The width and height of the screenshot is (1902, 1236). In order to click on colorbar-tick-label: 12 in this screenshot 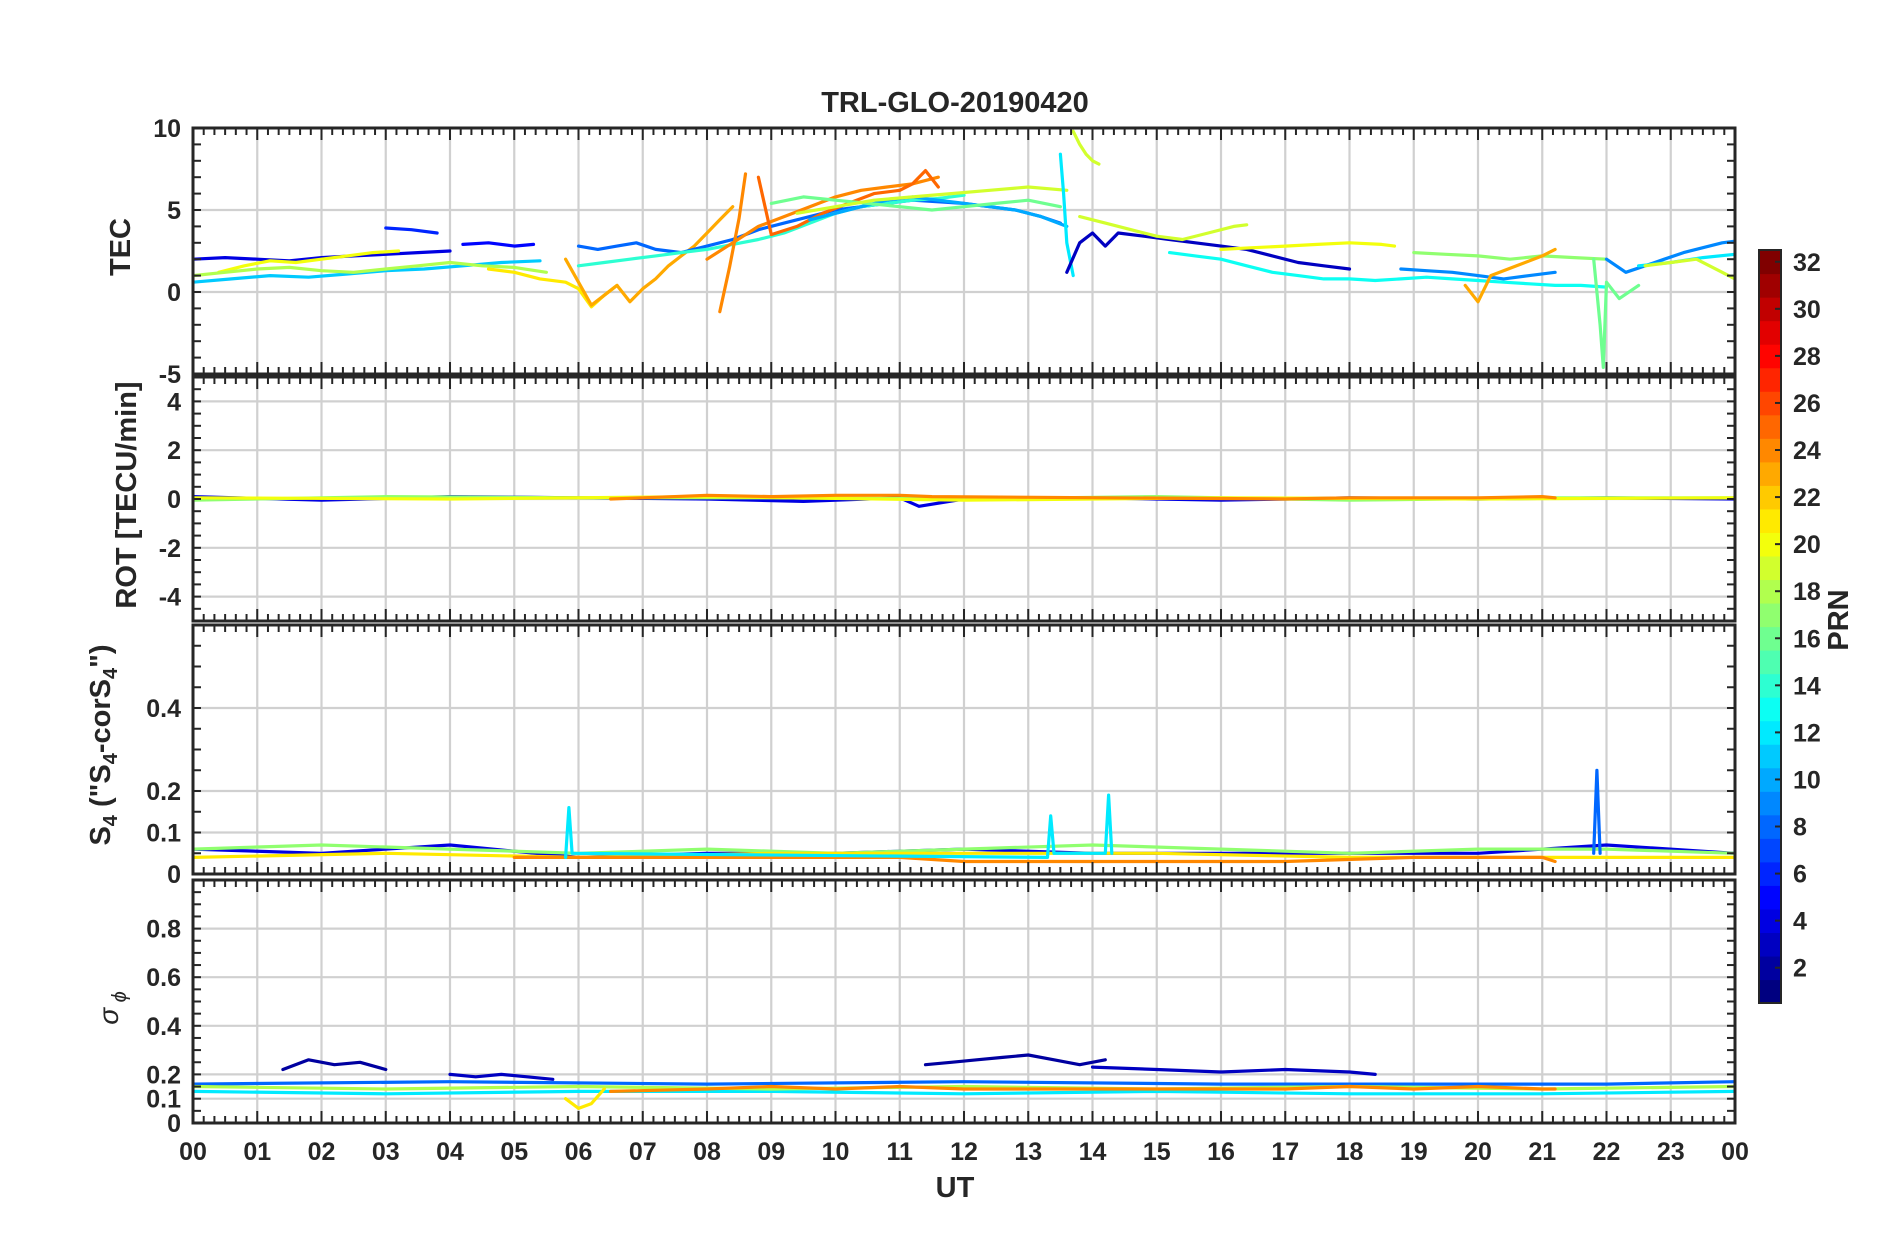, I will do `click(1807, 733)`.